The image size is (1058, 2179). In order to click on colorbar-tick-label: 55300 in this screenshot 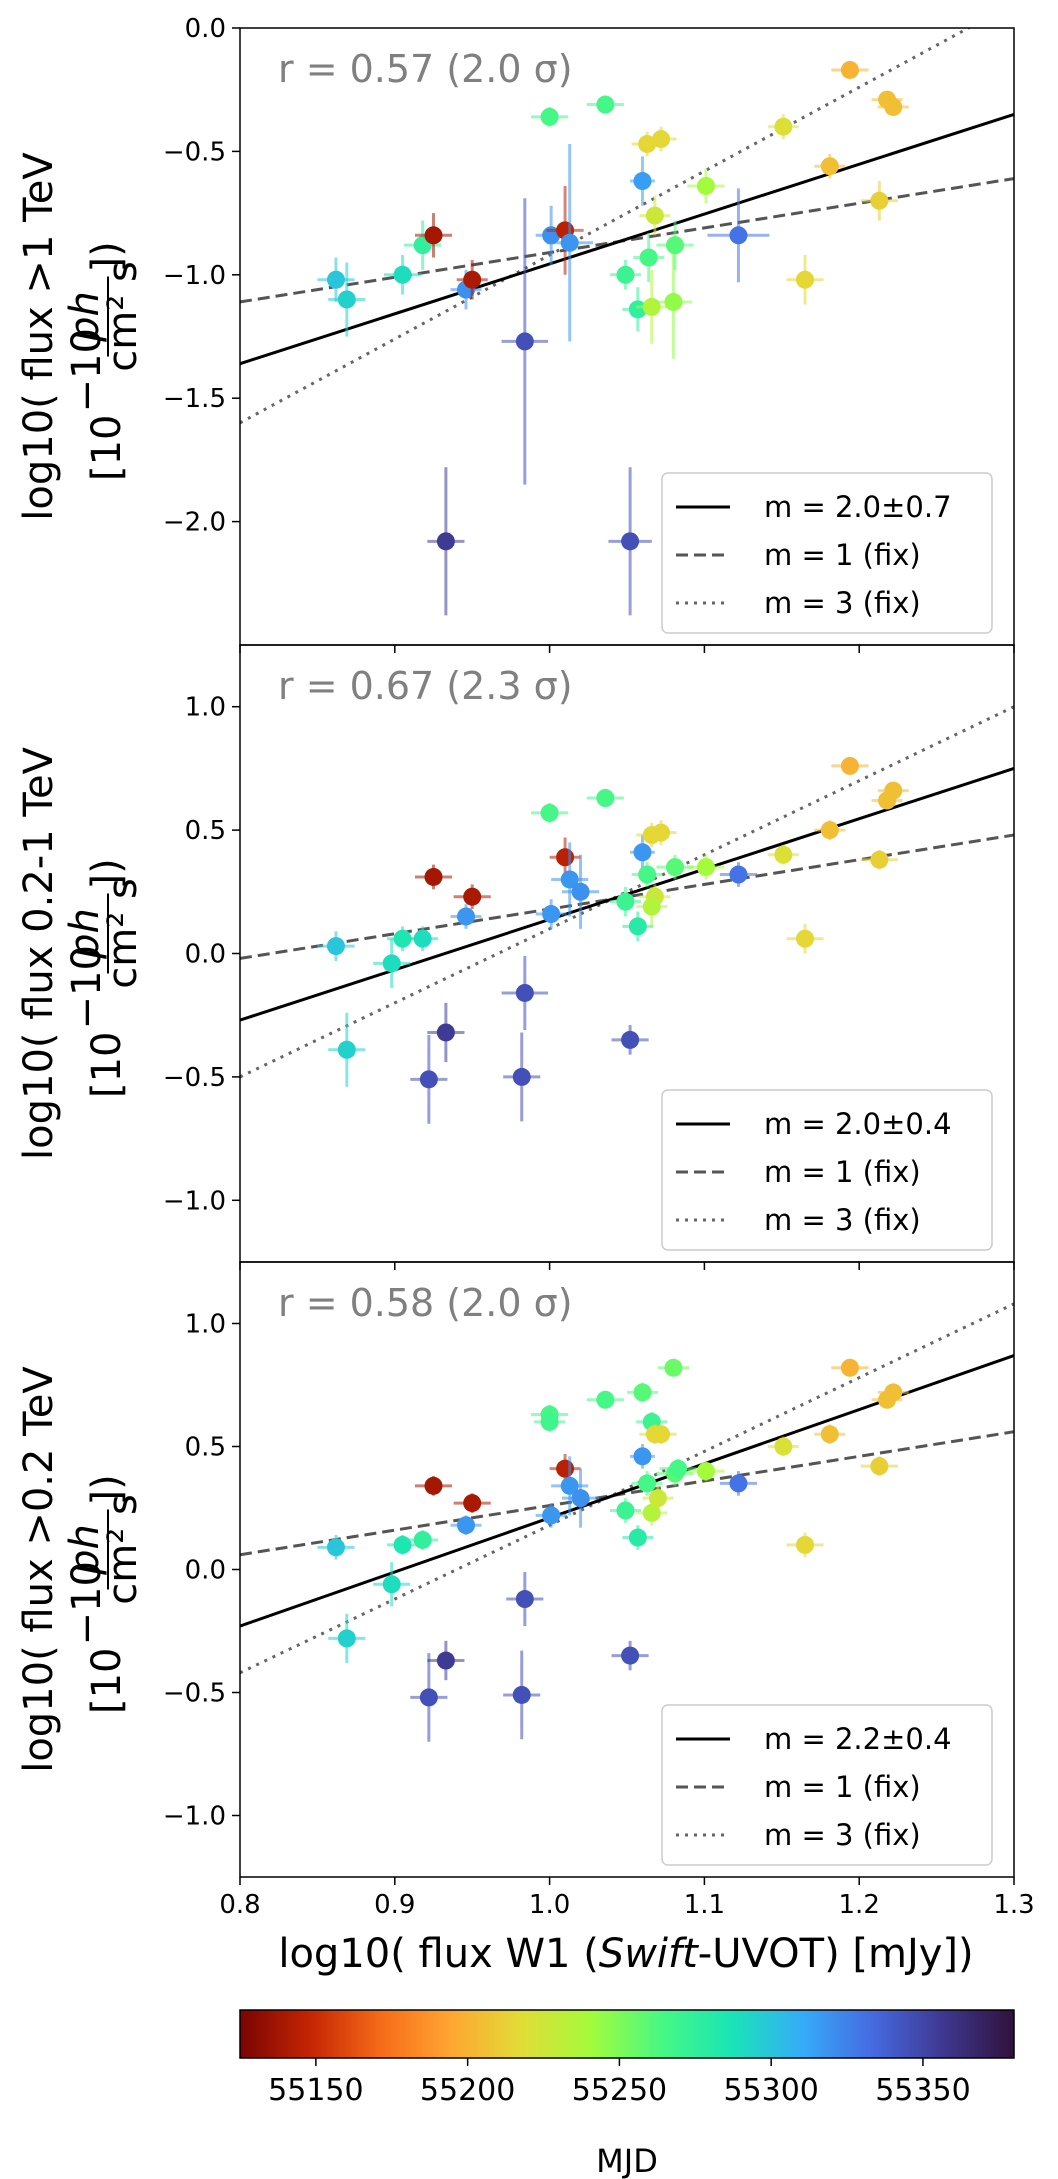, I will do `click(770, 2090)`.